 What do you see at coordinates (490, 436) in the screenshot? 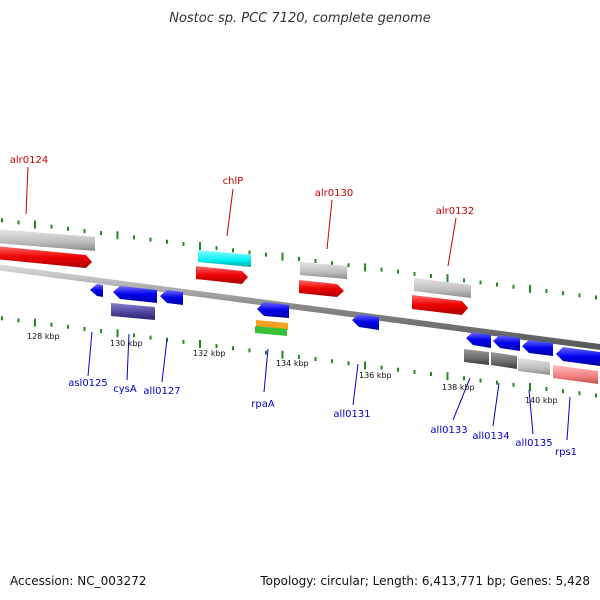
I see `gene-label-all0134: all0134` at bounding box center [490, 436].